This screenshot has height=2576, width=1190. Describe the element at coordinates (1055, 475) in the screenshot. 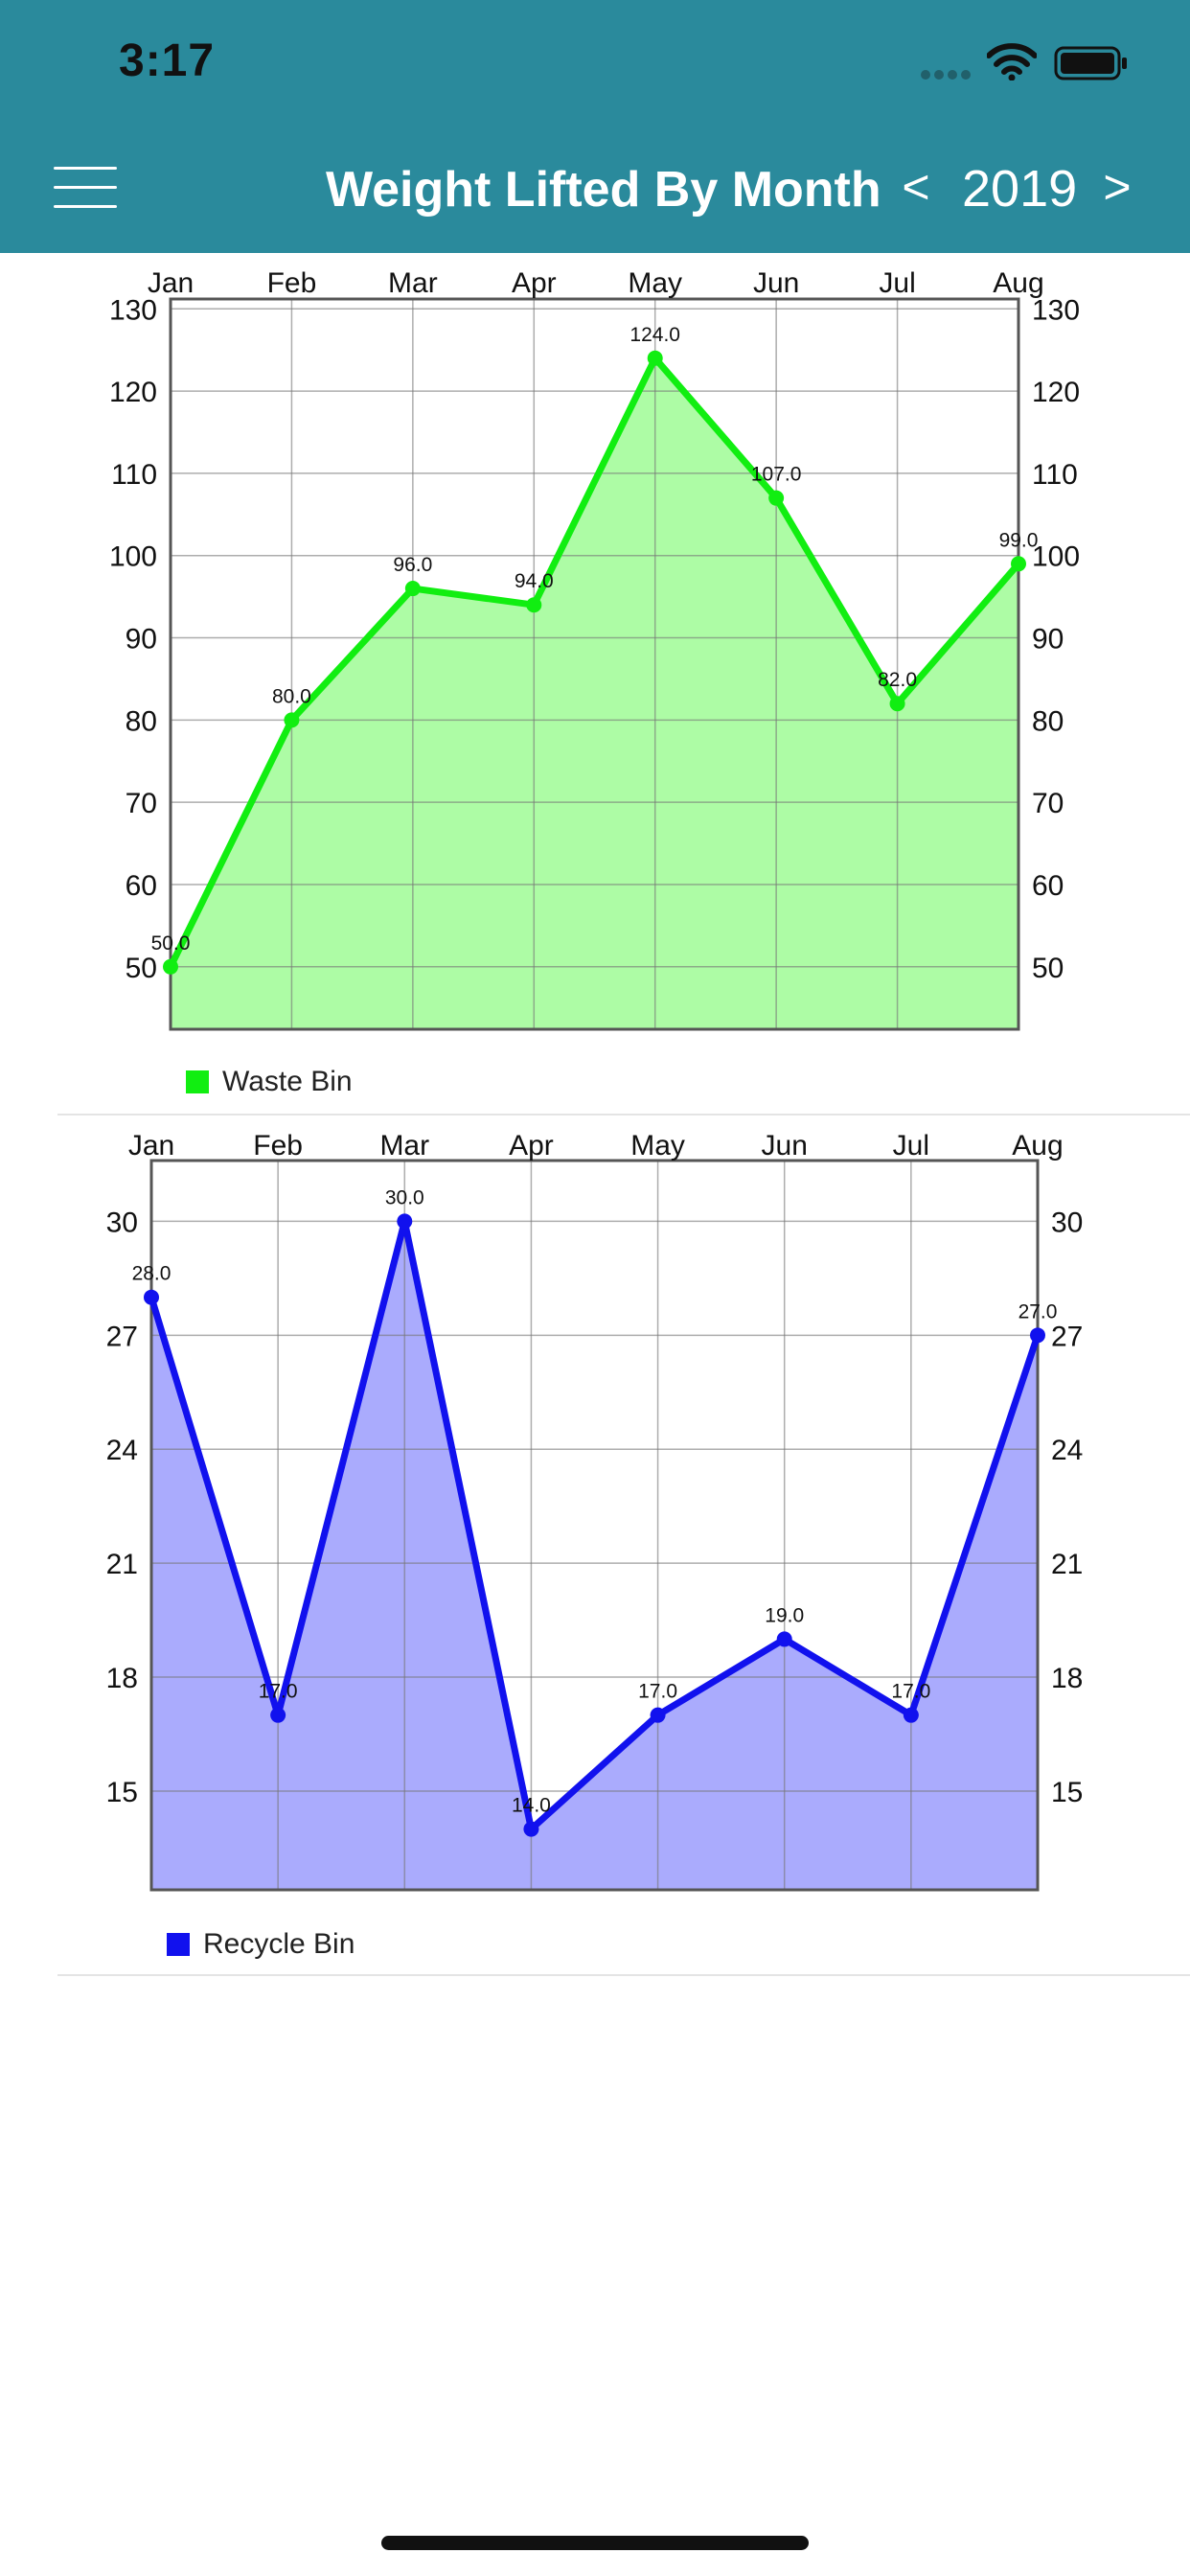

I see `waste-y-tick-label-right: 110` at that location.